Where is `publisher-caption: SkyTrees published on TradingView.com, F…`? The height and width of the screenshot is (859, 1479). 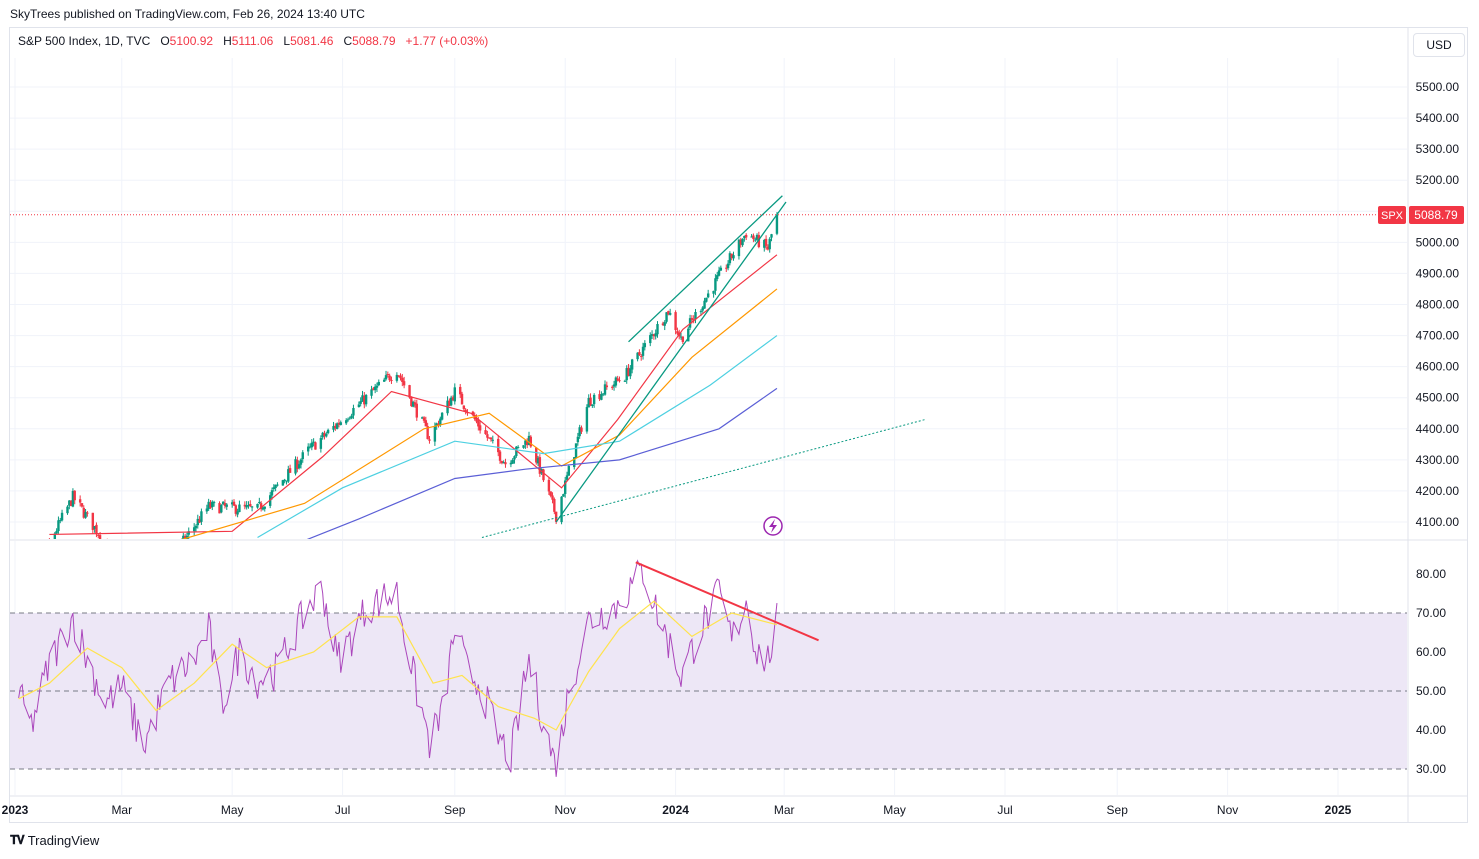 publisher-caption: SkyTrees published on TradingView.com, F… is located at coordinates (187, 14).